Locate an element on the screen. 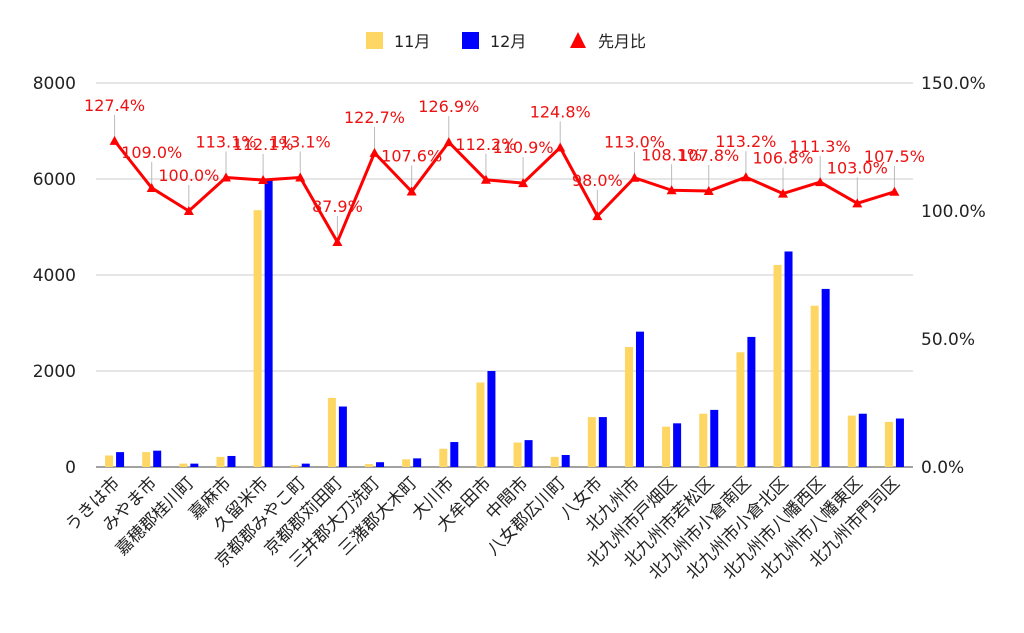 This screenshot has height=633, width=1024. y-left-tick-label: 0 is located at coordinates (70, 468).